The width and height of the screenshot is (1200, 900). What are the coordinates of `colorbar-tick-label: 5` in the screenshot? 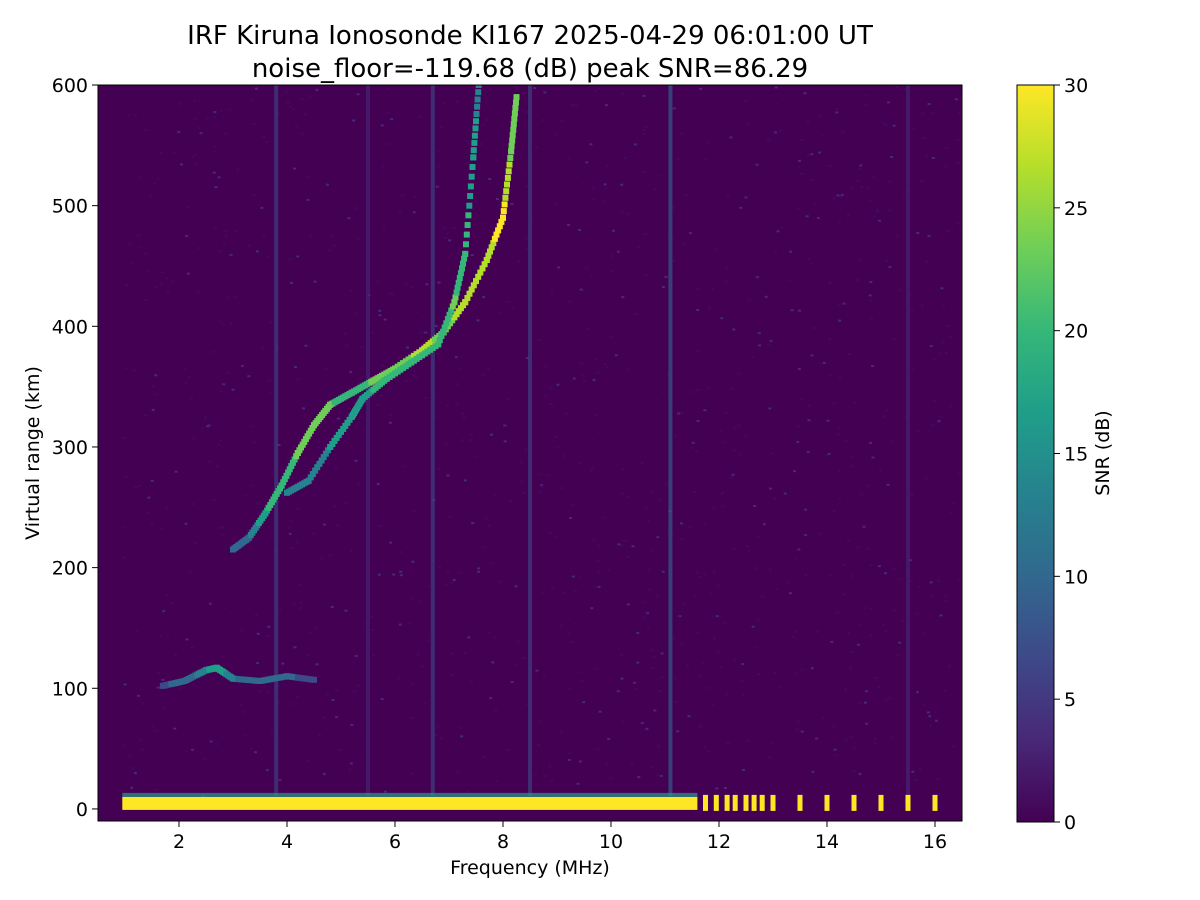 It's located at (1070, 700).